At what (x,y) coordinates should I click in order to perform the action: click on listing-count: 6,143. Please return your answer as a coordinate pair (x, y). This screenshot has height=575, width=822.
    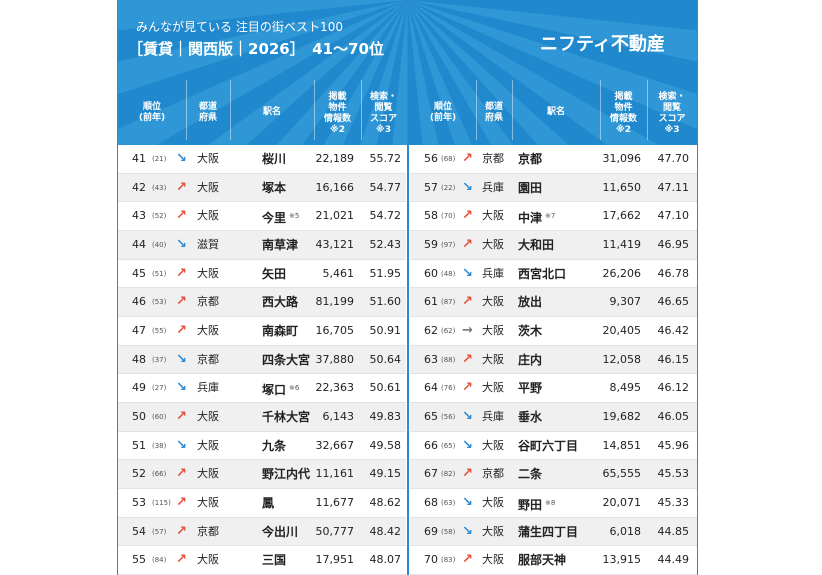
    Looking at the image, I should click on (338, 416).